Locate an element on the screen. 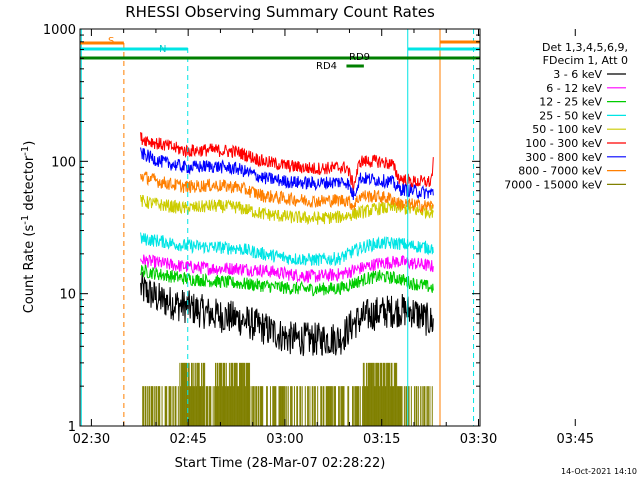 The width and height of the screenshot is (640, 480). y-tick-label: 1 is located at coordinates (72, 427).